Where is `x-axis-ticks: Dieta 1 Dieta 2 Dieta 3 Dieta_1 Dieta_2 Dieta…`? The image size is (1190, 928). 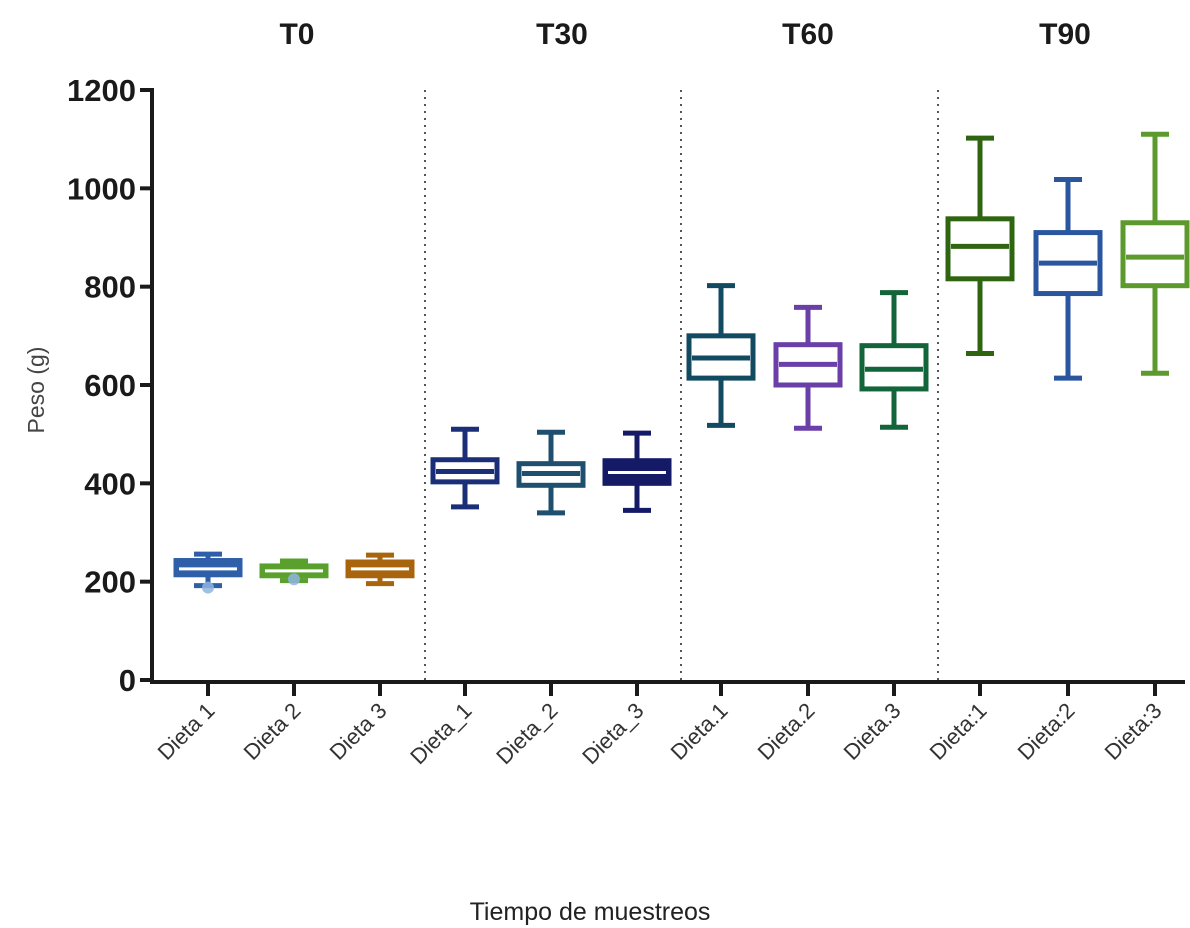 x-axis-ticks: Dieta 1 Dieta 2 Dieta 3 Dieta_1 Dieta_2 Dieta… is located at coordinates (660, 725).